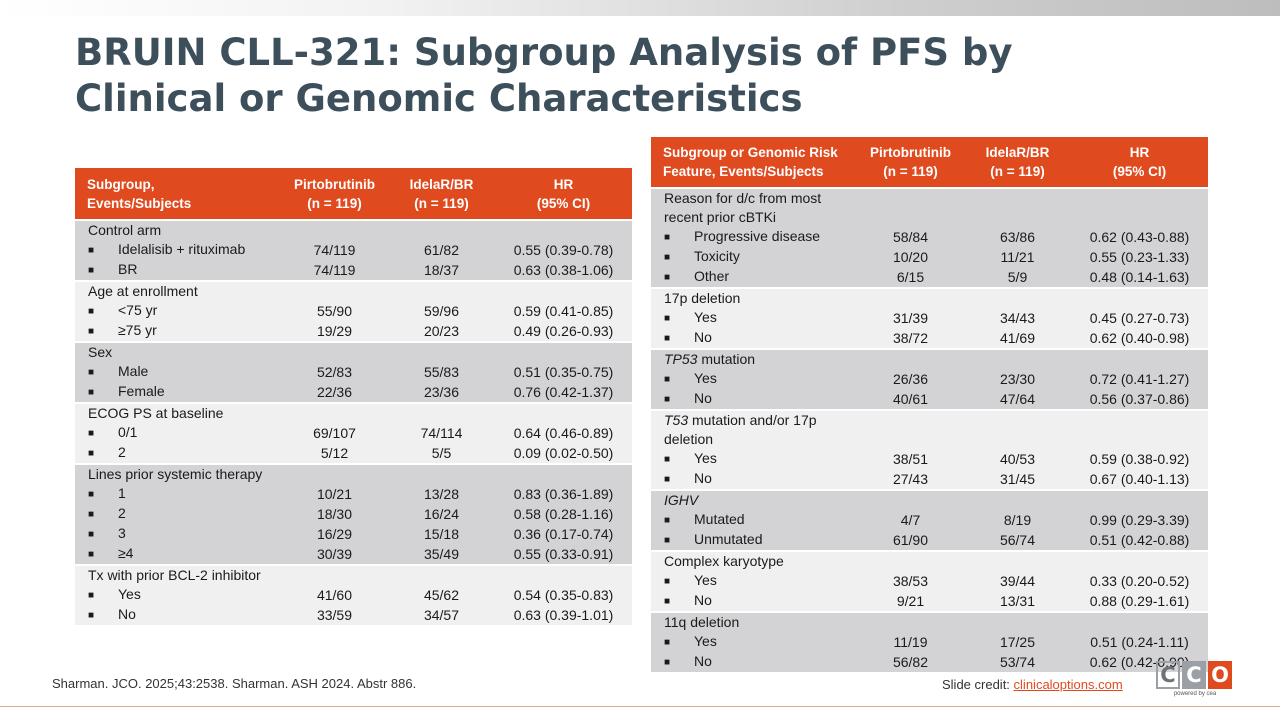  What do you see at coordinates (563, 432) in the screenshot?
I see `left-row-hr: 0.64 (0.46-0.89)` at bounding box center [563, 432].